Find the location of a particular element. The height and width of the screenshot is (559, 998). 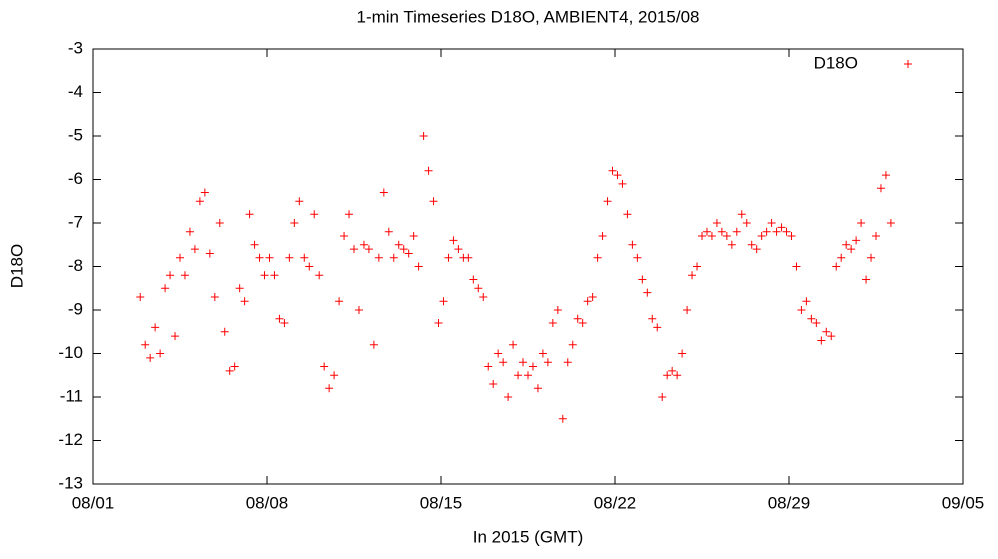

y-tick-label: -12 is located at coordinates (70, 439).